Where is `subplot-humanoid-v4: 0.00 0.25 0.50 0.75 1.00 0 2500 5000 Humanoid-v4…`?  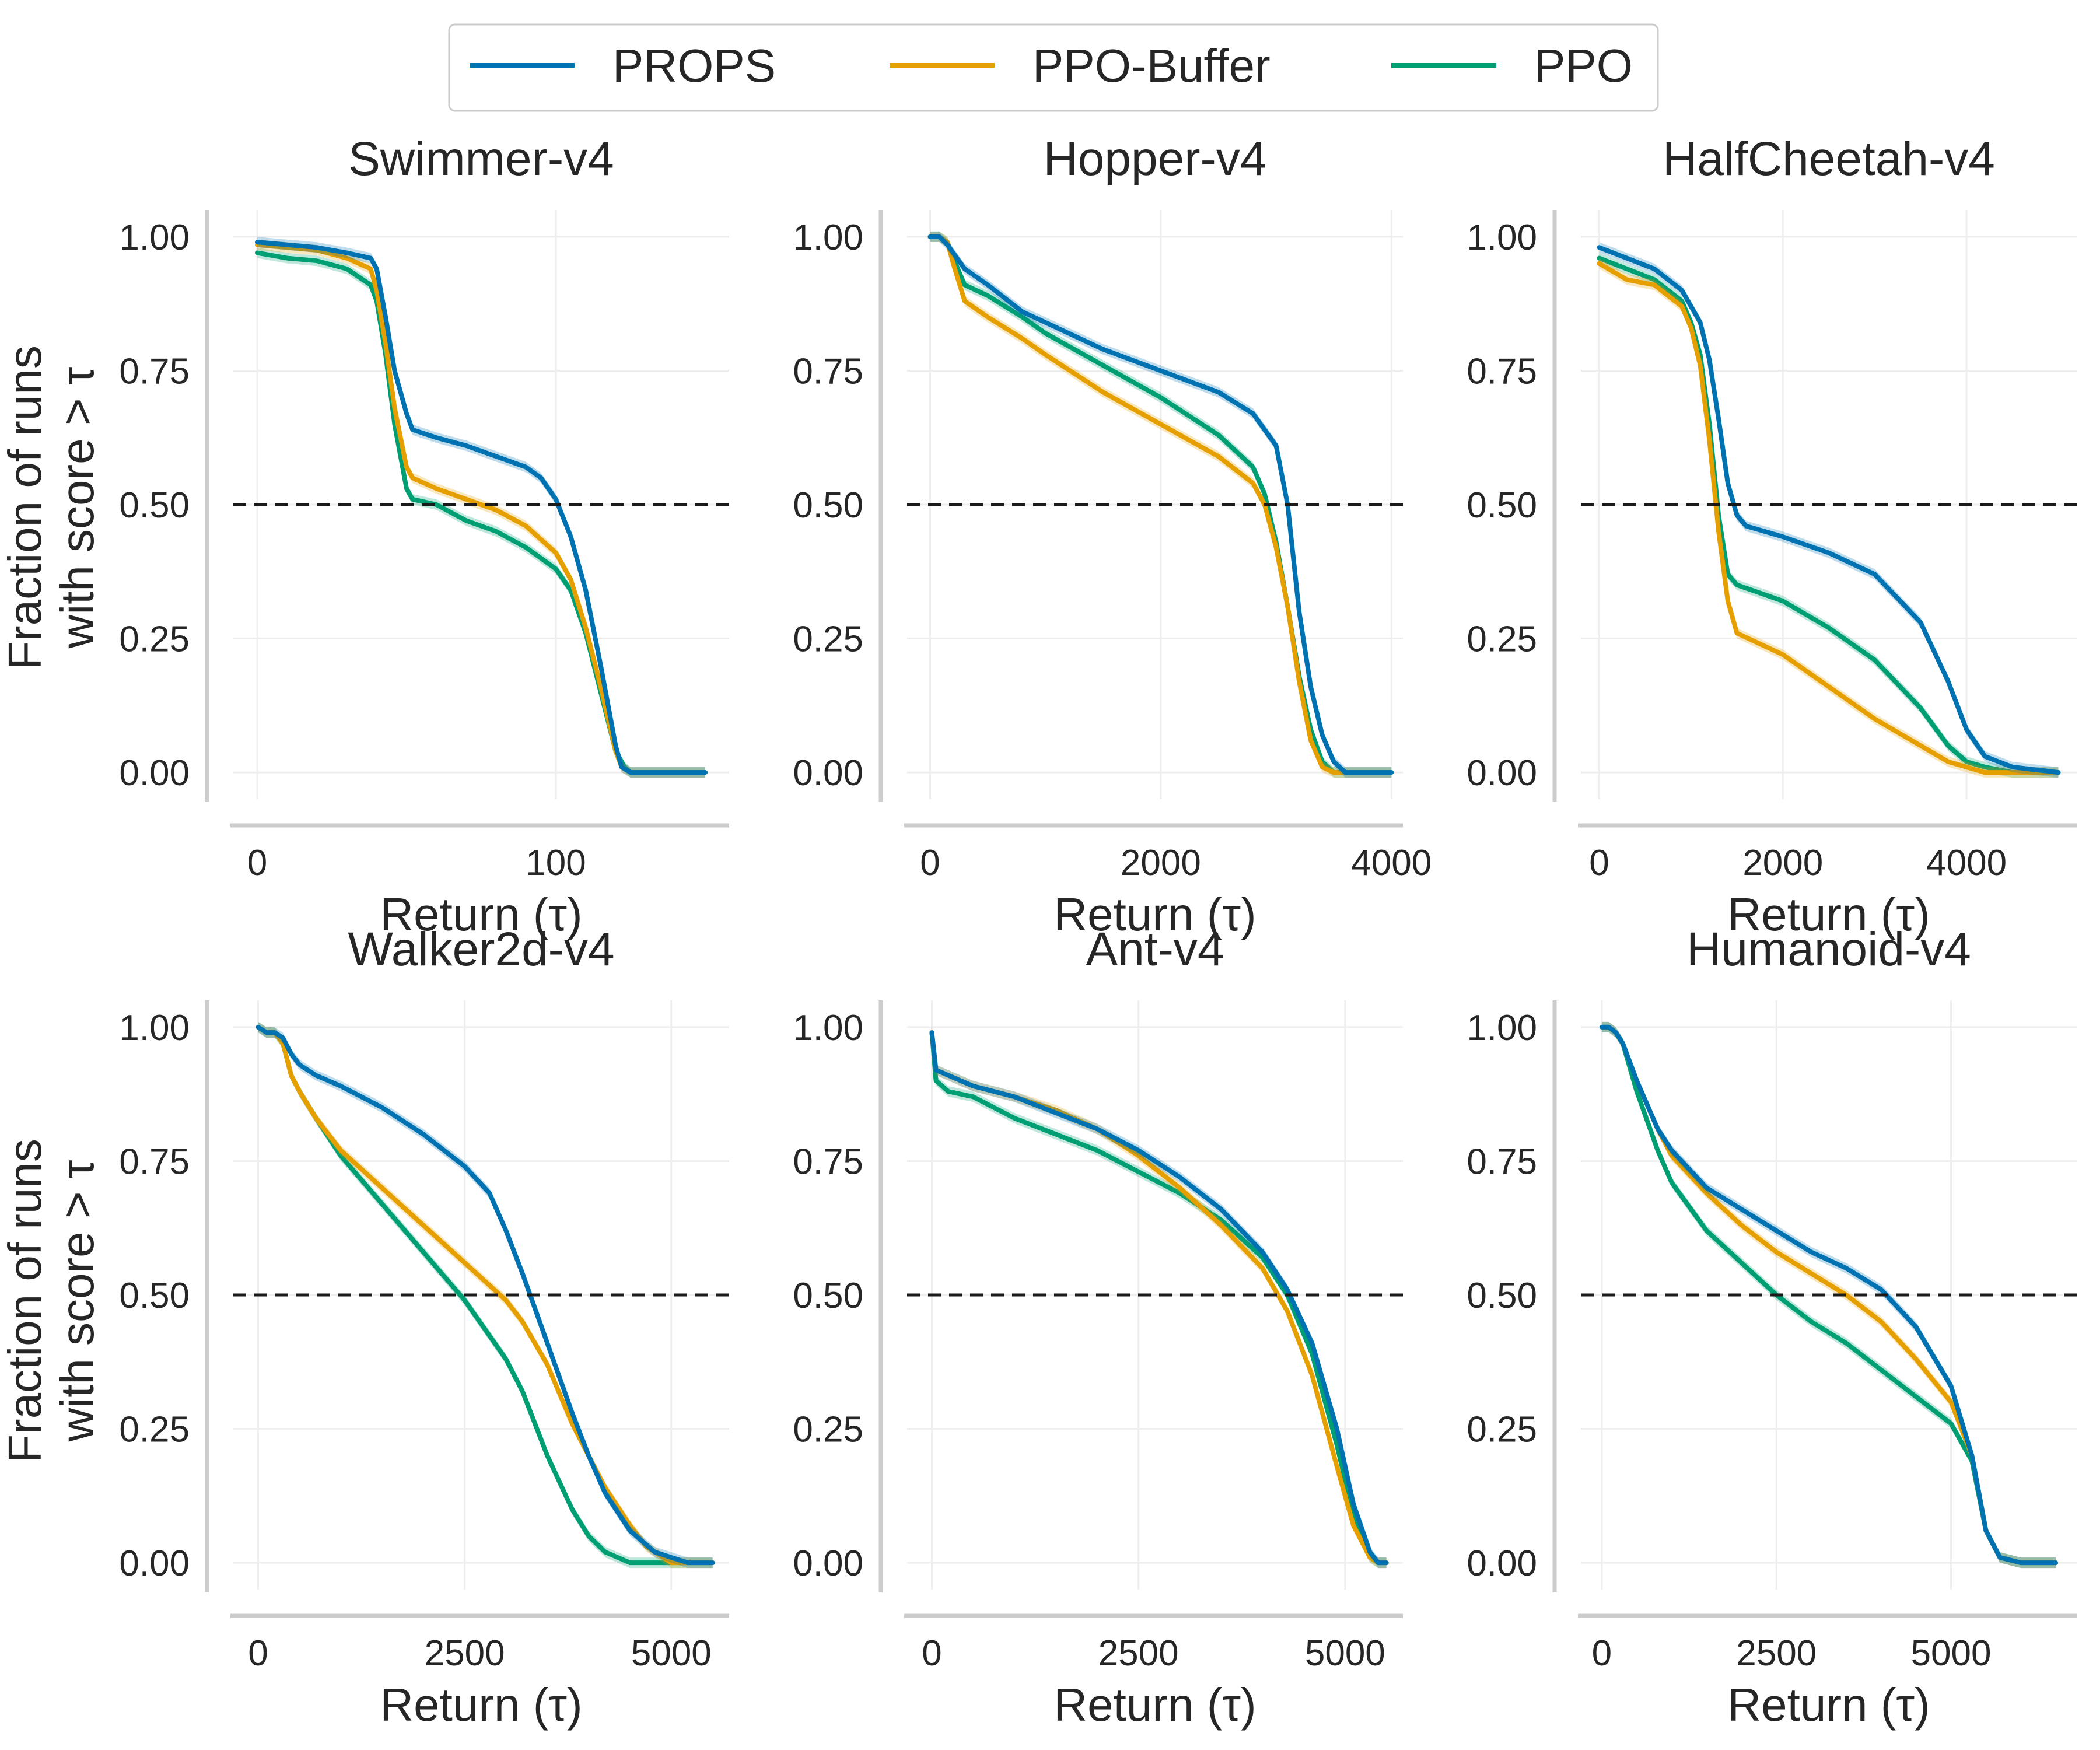 subplot-humanoid-v4: 0.00 0.25 0.50 0.75 1.00 0 2500 5000 Humanoid-v4… is located at coordinates (1771, 1327).